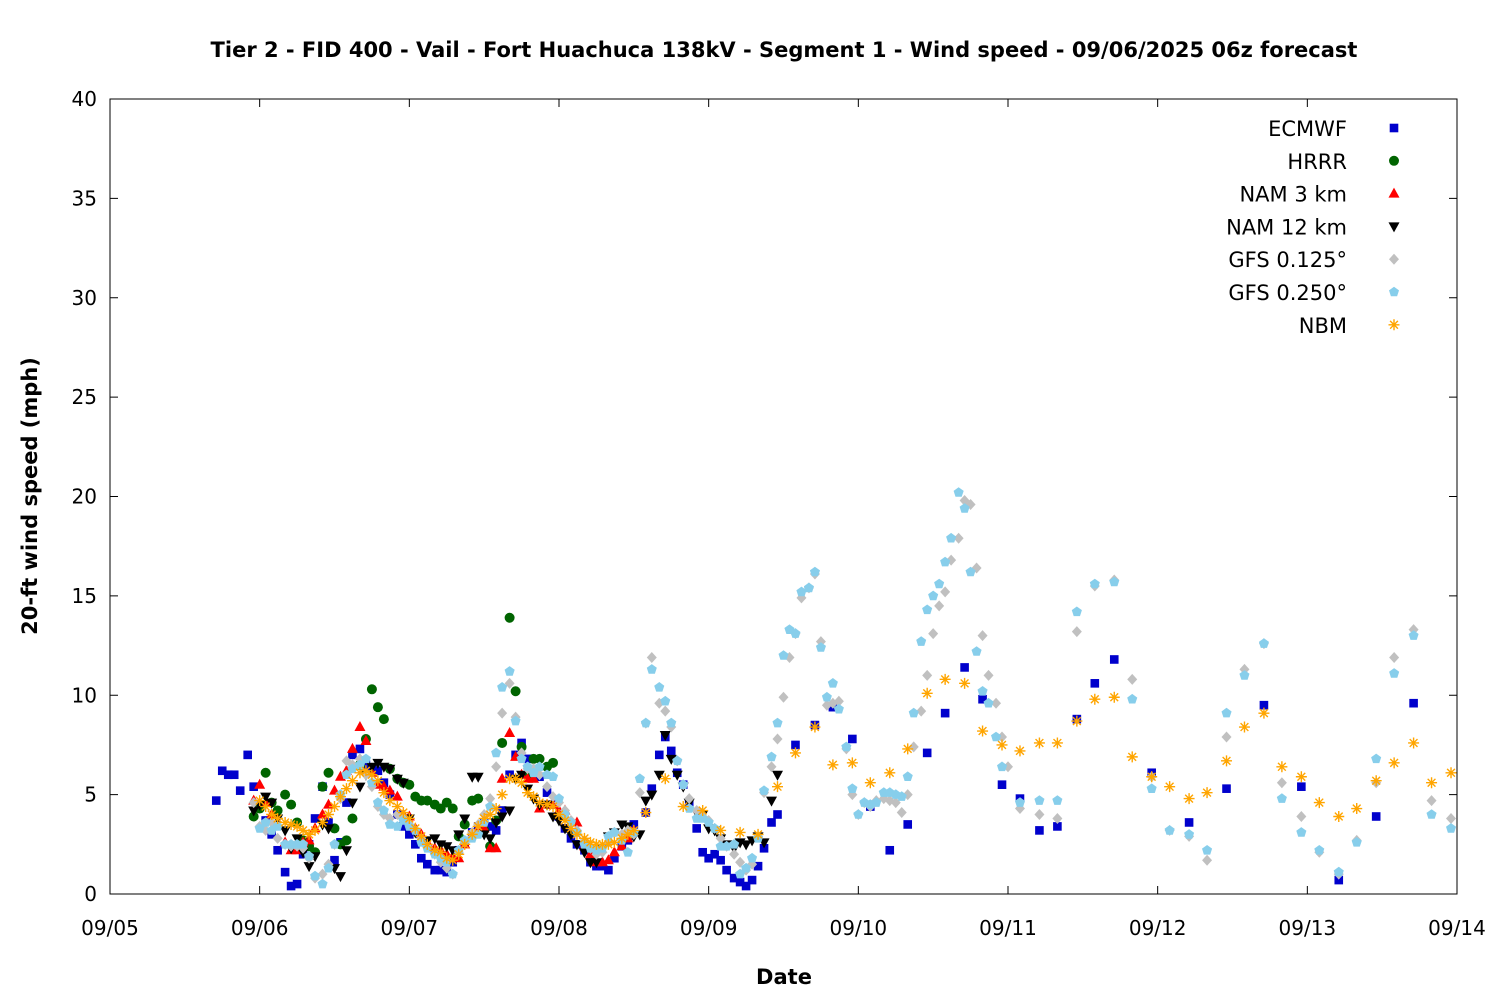 The width and height of the screenshot is (1500, 1000). Describe the element at coordinates (1287, 260) in the screenshot. I see `legend-label-gfs-0-125: GFS 0.125°` at that location.